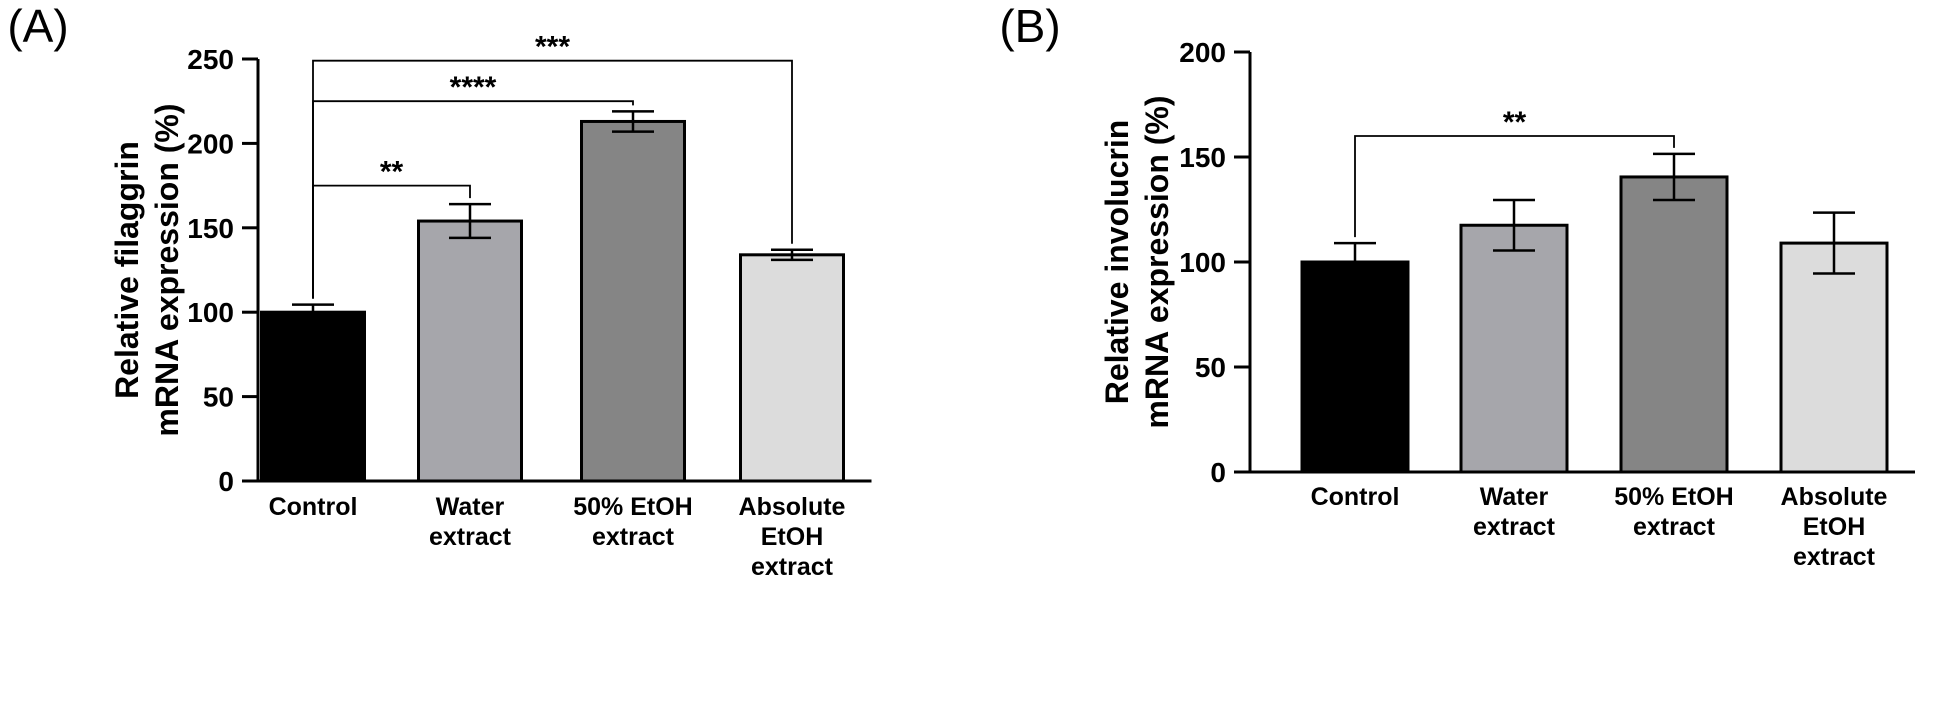  What do you see at coordinates (127, 270) in the screenshot?
I see `y-axis-title-line: Relative filaggrin` at bounding box center [127, 270].